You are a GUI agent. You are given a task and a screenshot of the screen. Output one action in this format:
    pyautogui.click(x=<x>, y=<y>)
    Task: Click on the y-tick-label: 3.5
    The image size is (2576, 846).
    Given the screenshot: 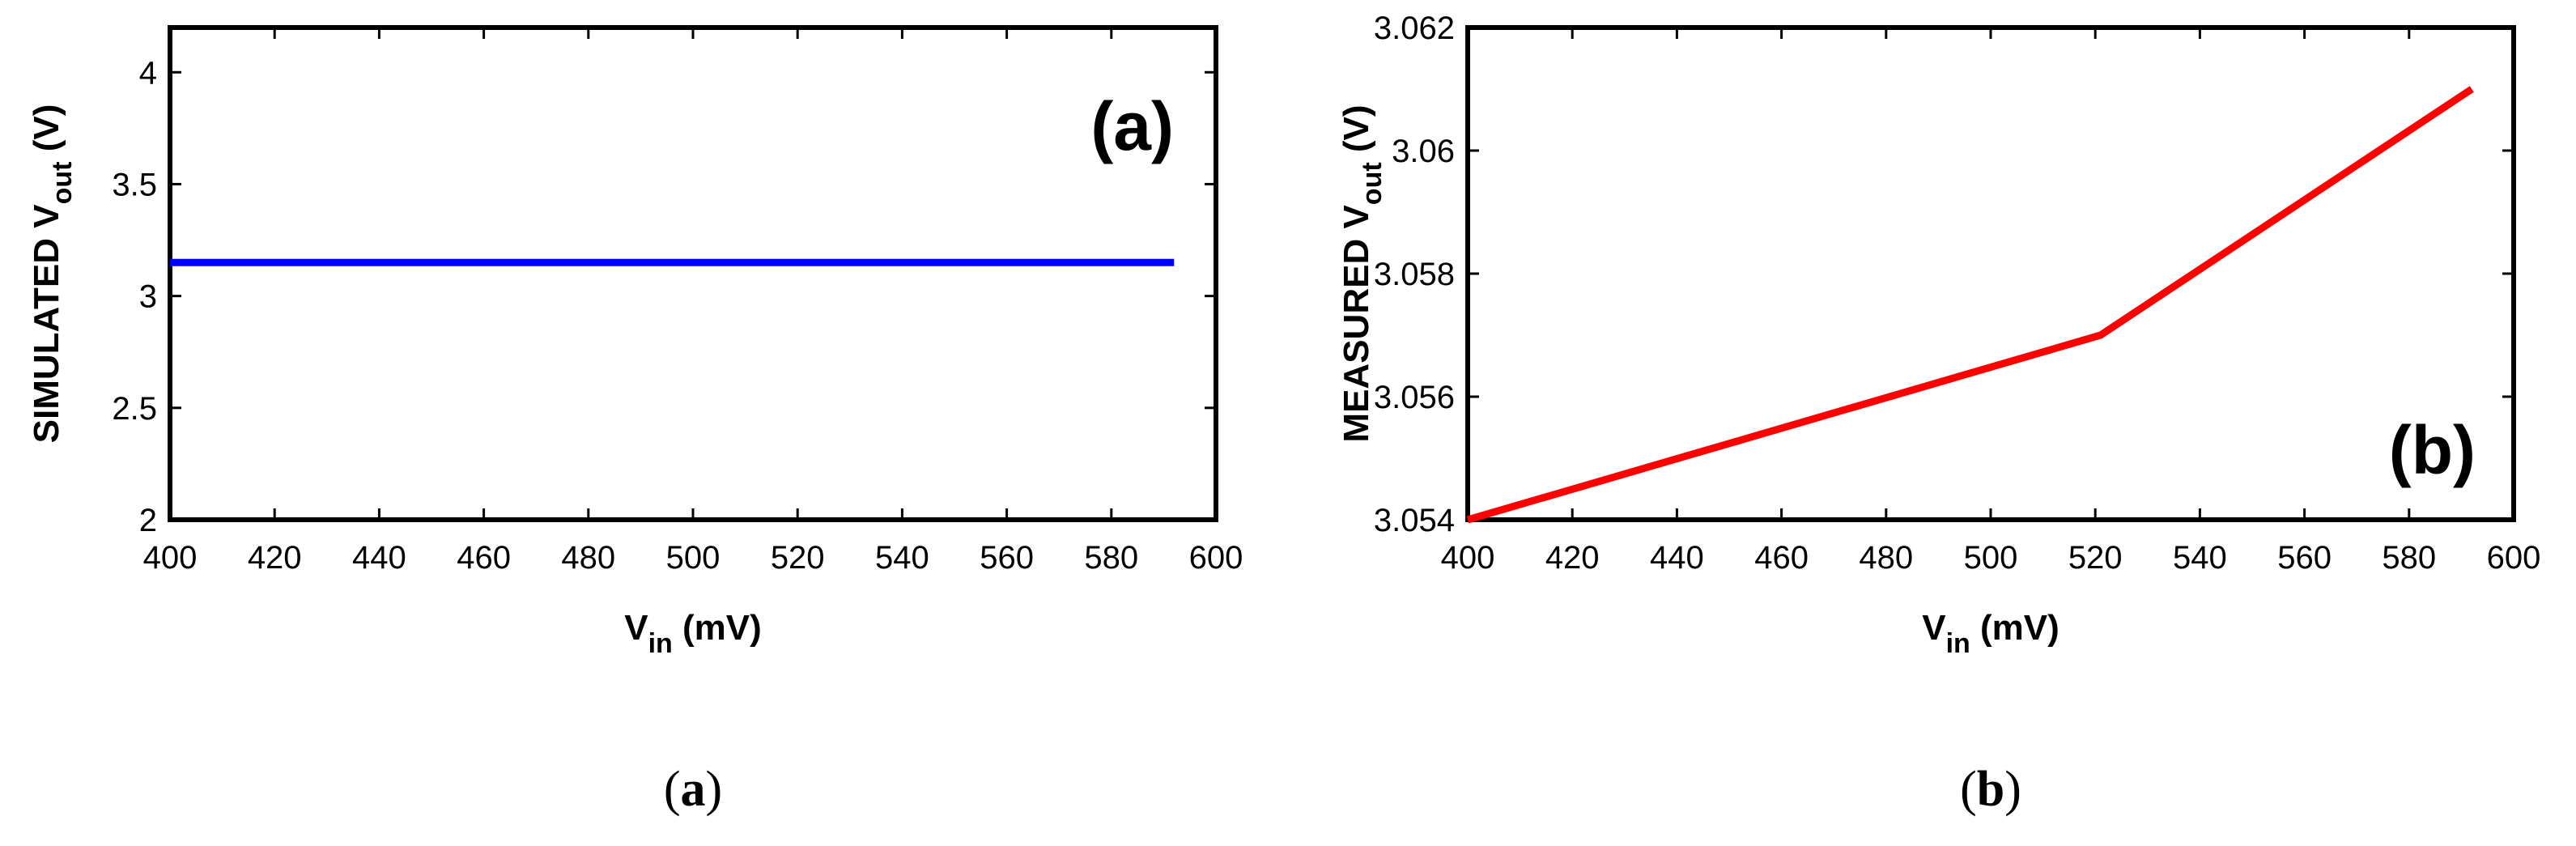 What is the action you would take?
    pyautogui.click(x=134, y=184)
    